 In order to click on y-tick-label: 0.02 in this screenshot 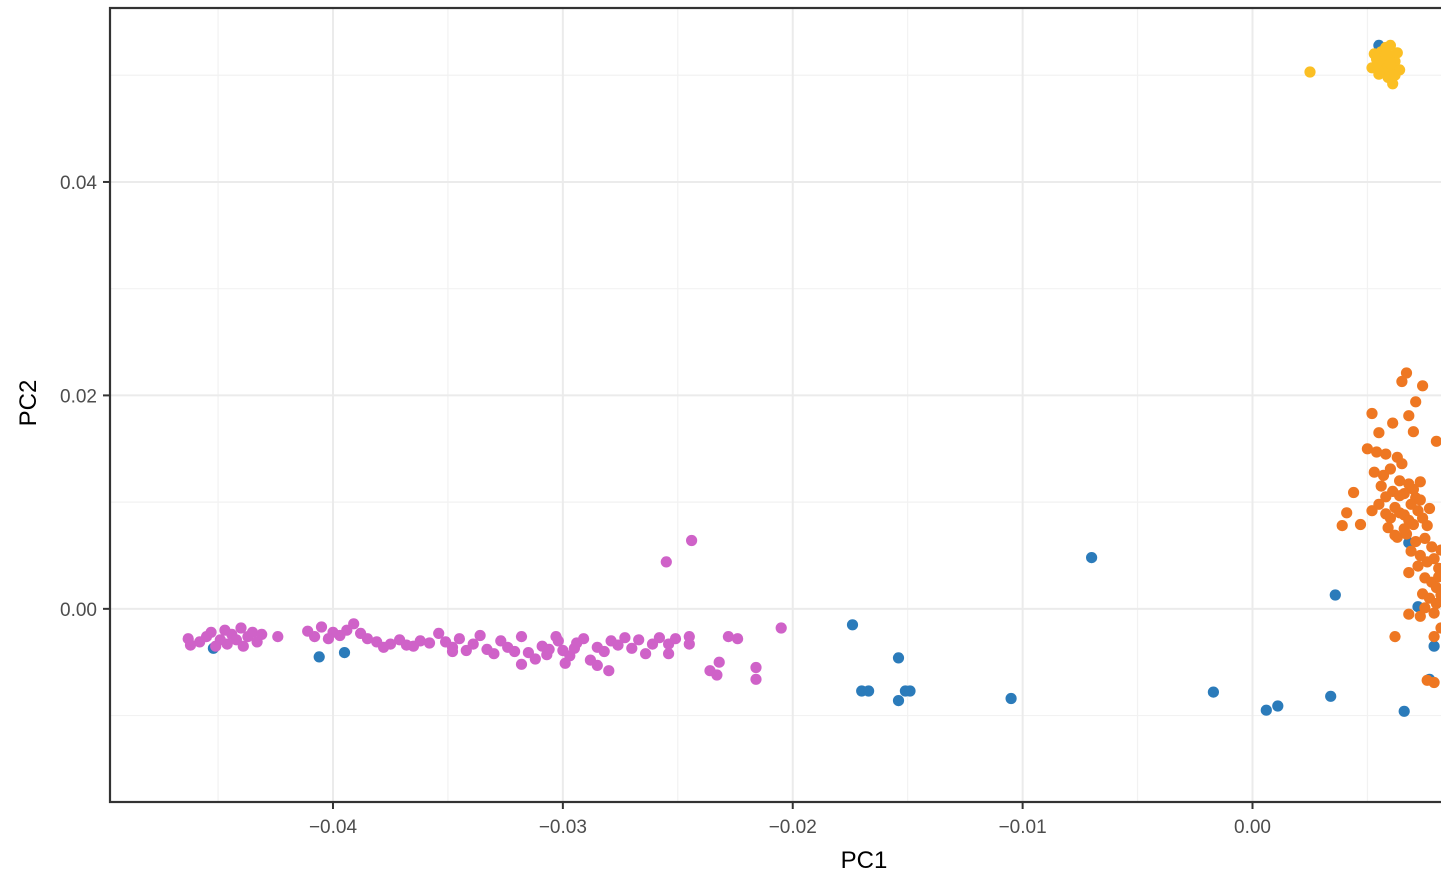, I will do `click(78, 396)`.